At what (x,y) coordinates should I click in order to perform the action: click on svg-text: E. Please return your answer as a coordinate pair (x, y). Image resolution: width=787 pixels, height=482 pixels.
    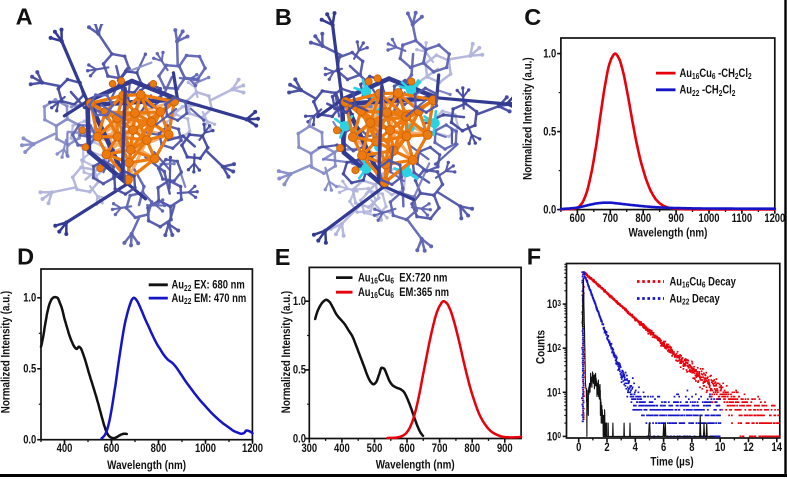
    Looking at the image, I should click on (283, 257).